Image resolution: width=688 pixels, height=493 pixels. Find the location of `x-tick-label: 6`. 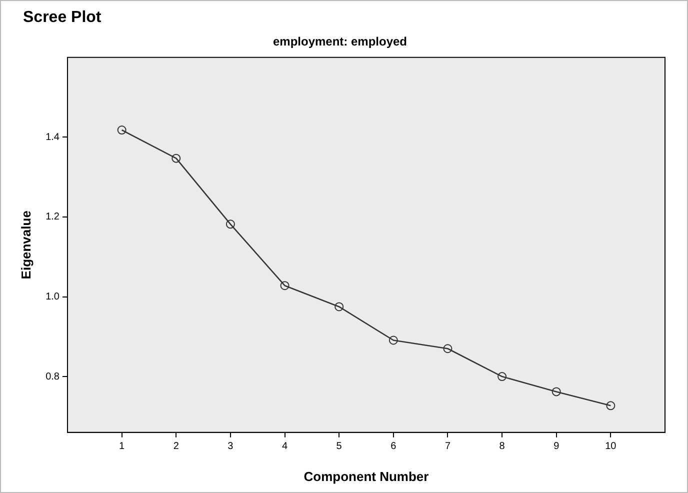

x-tick-label: 6 is located at coordinates (393, 446).